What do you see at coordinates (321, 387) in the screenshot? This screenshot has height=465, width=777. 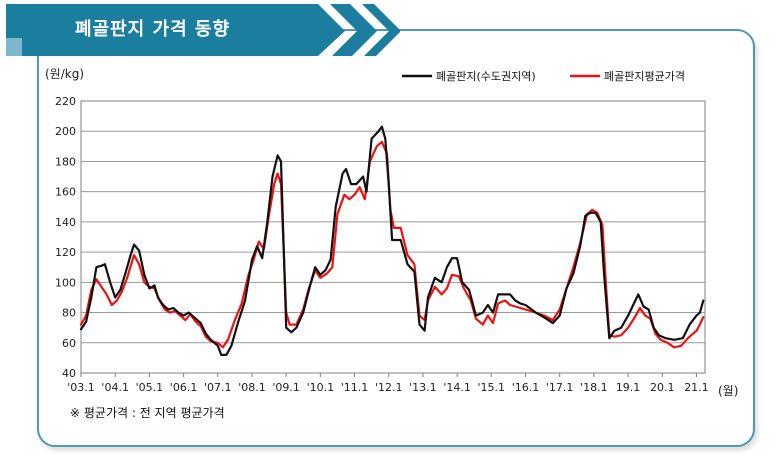 I see `x-tick-label: '10.1` at bounding box center [321, 387].